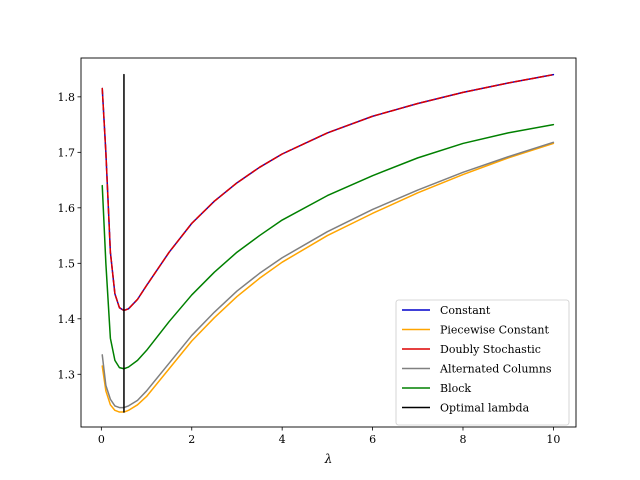 Image resolution: width=640 pixels, height=480 pixels. What do you see at coordinates (495, 369) in the screenshot?
I see `legend-label-alternated-columns: Alternated Columns` at bounding box center [495, 369].